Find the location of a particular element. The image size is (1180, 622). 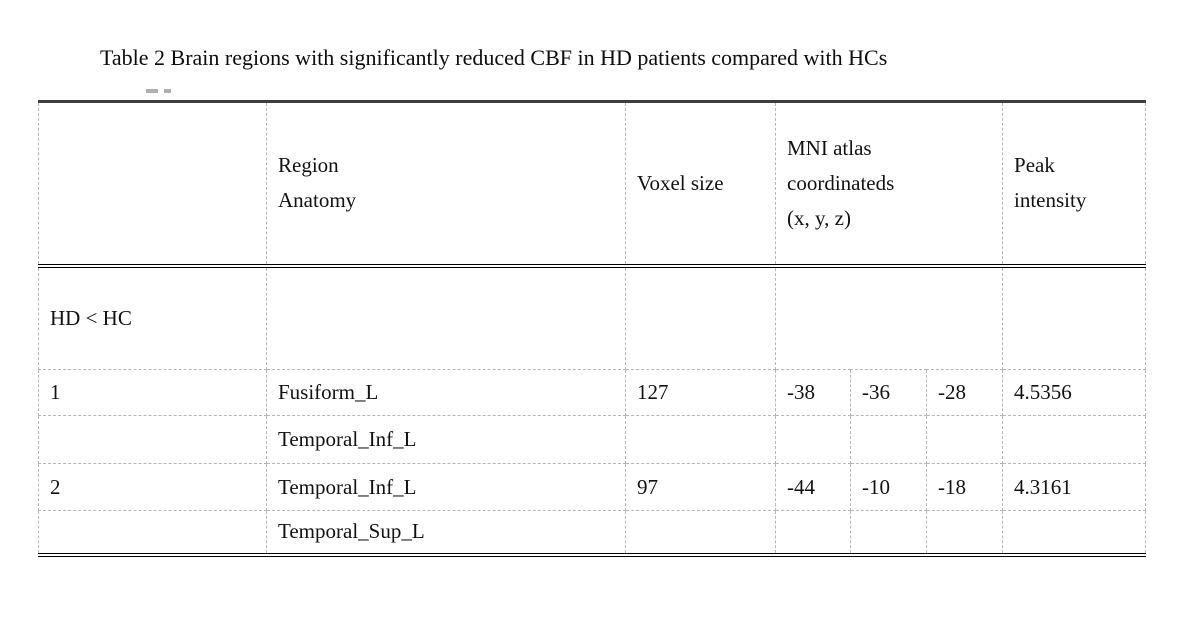

header-region-anatomy: Region Anatomy is located at coordinates (446, 184).